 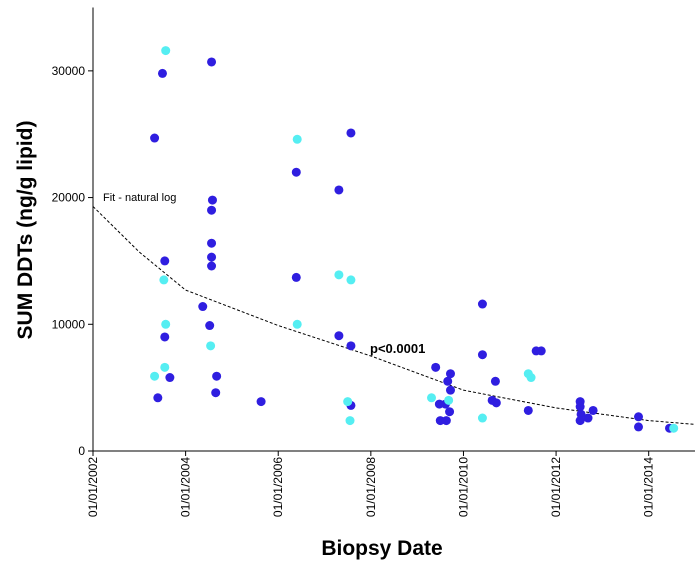 What do you see at coordinates (69, 198) in the screenshot?
I see `y-tick-label: 20000` at bounding box center [69, 198].